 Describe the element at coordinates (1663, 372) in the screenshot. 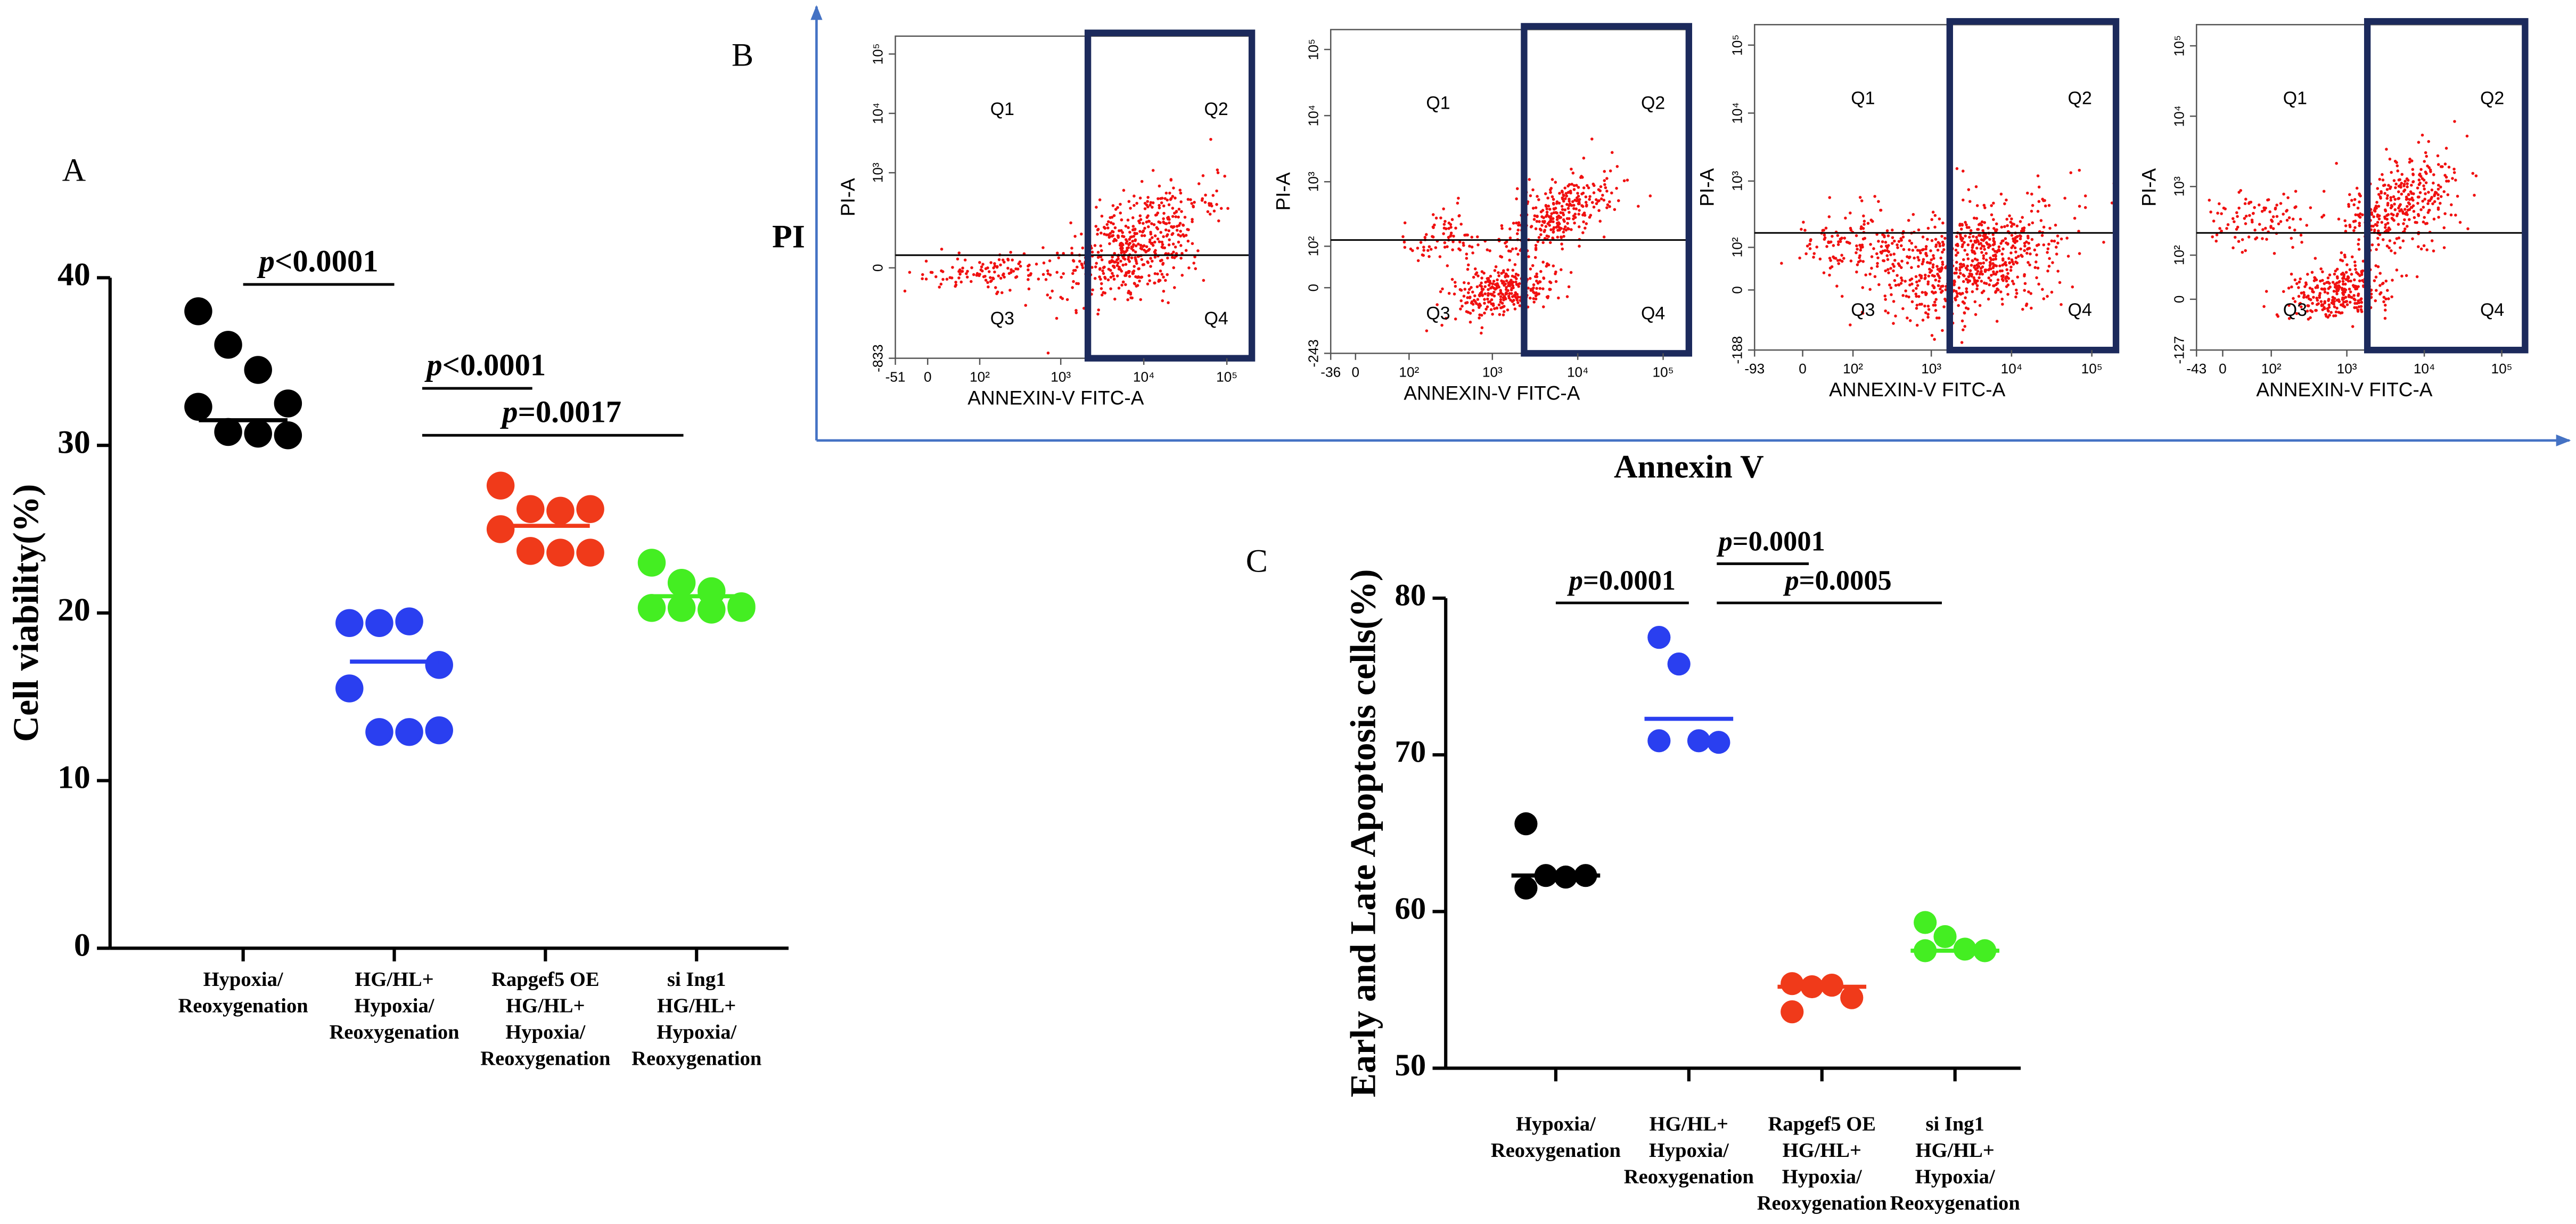

I see `x-tick-label: 10⁵` at that location.